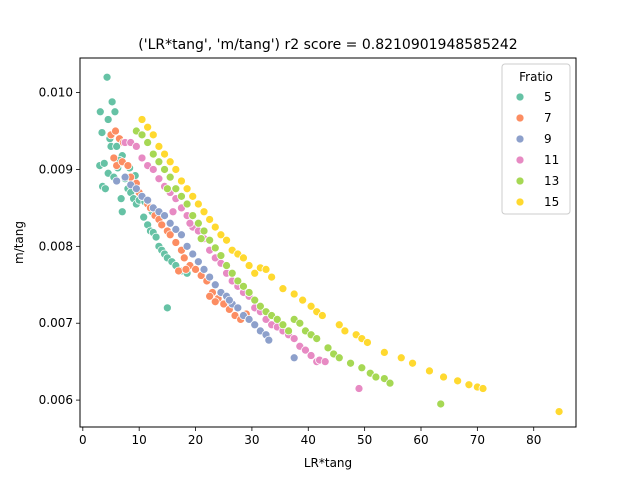 This screenshot has height=480, width=640. I want to click on legend: Fratio 5 7 9 11 13 15, so click(536, 139).